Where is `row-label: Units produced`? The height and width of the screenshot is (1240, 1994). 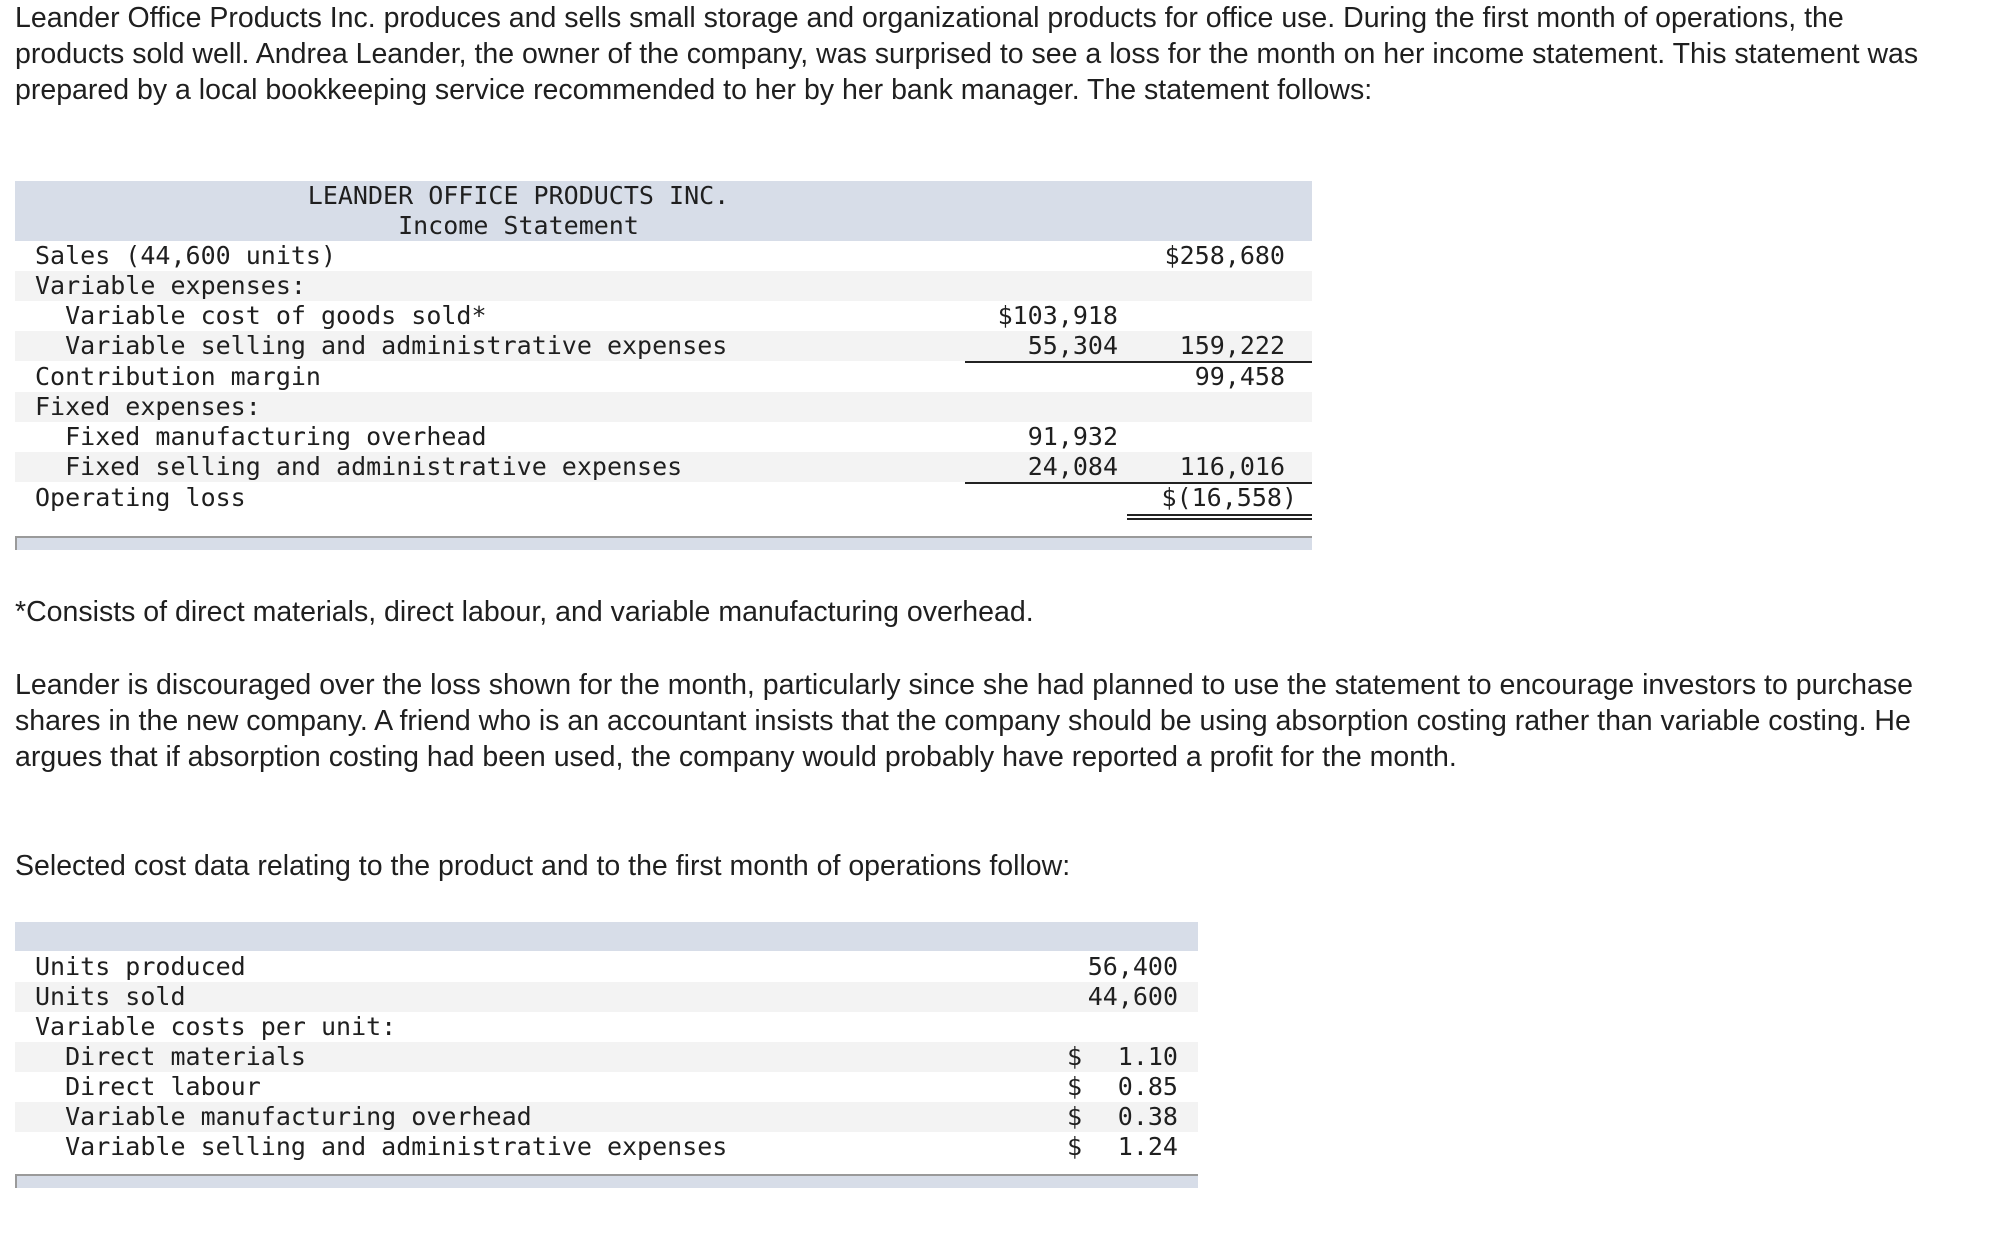
row-label: Units produced is located at coordinates (140, 966).